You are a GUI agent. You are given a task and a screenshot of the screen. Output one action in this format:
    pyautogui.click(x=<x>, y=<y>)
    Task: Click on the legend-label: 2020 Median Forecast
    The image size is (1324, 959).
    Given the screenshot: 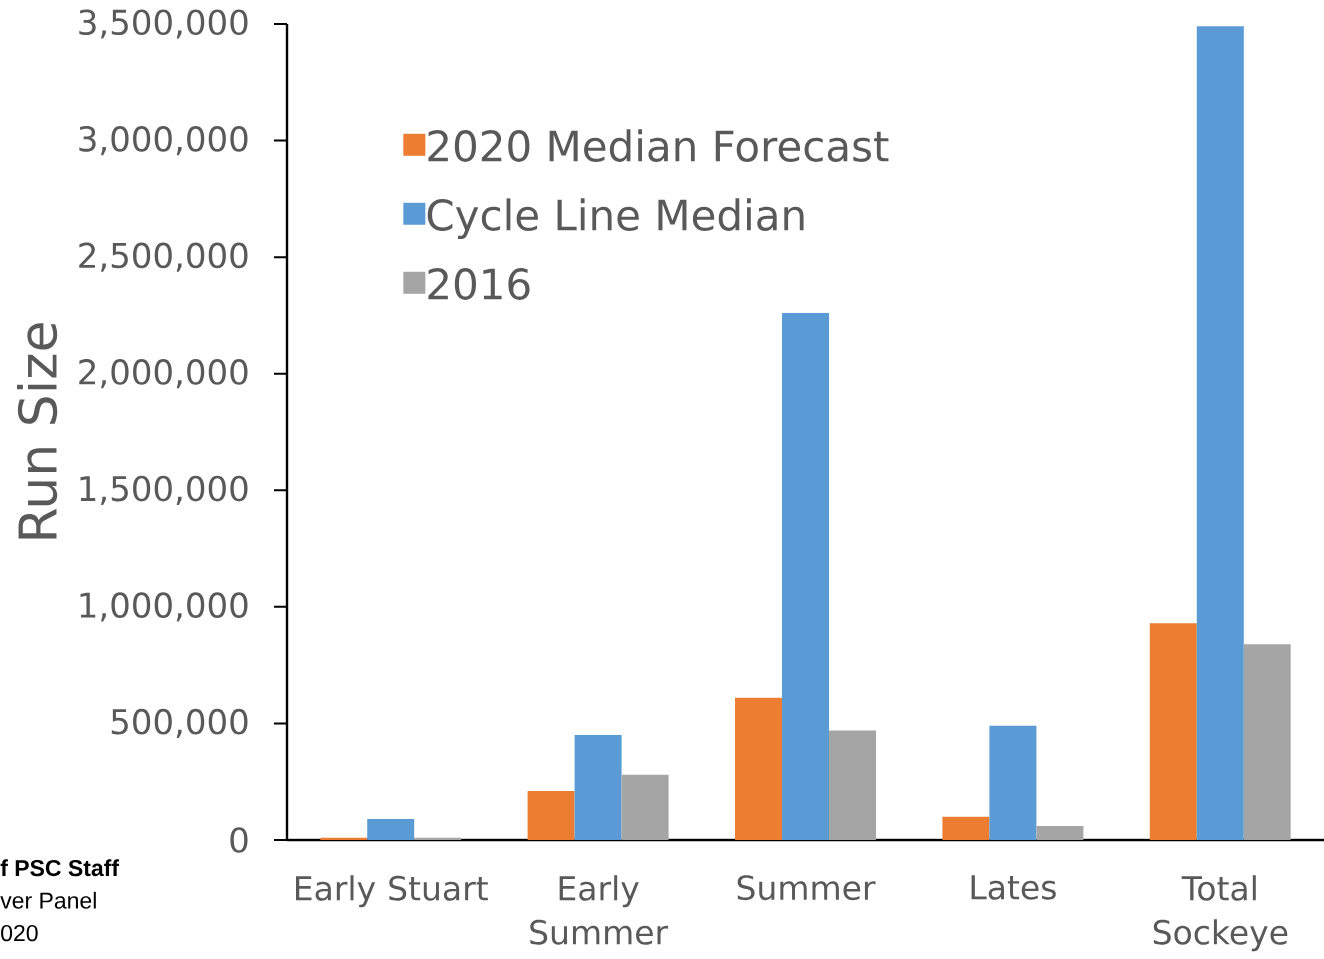 What is the action you would take?
    pyautogui.click(x=658, y=145)
    